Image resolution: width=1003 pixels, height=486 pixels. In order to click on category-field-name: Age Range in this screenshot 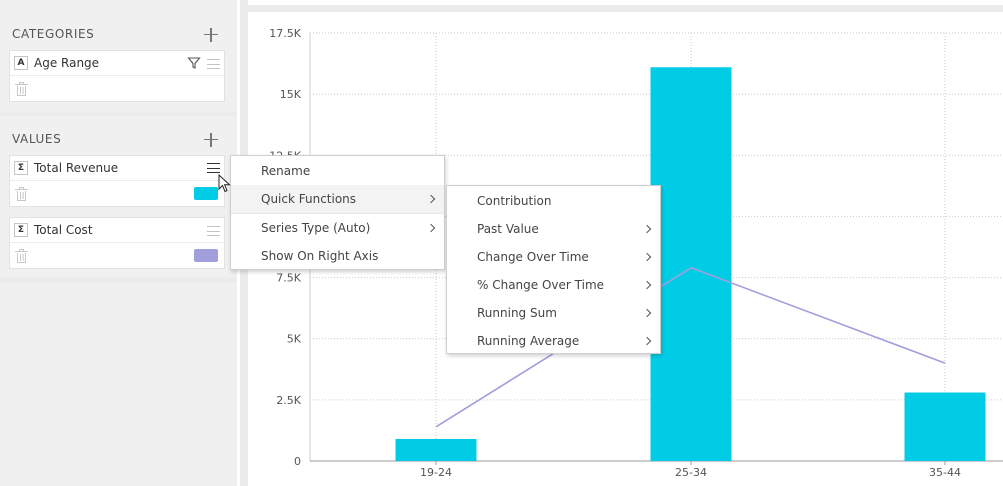, I will do `click(67, 63)`.